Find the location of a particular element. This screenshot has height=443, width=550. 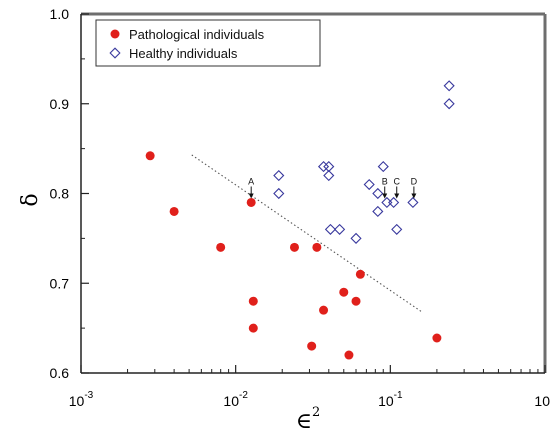

legend-label-pathological: Pathological individuals is located at coordinates (197, 34).